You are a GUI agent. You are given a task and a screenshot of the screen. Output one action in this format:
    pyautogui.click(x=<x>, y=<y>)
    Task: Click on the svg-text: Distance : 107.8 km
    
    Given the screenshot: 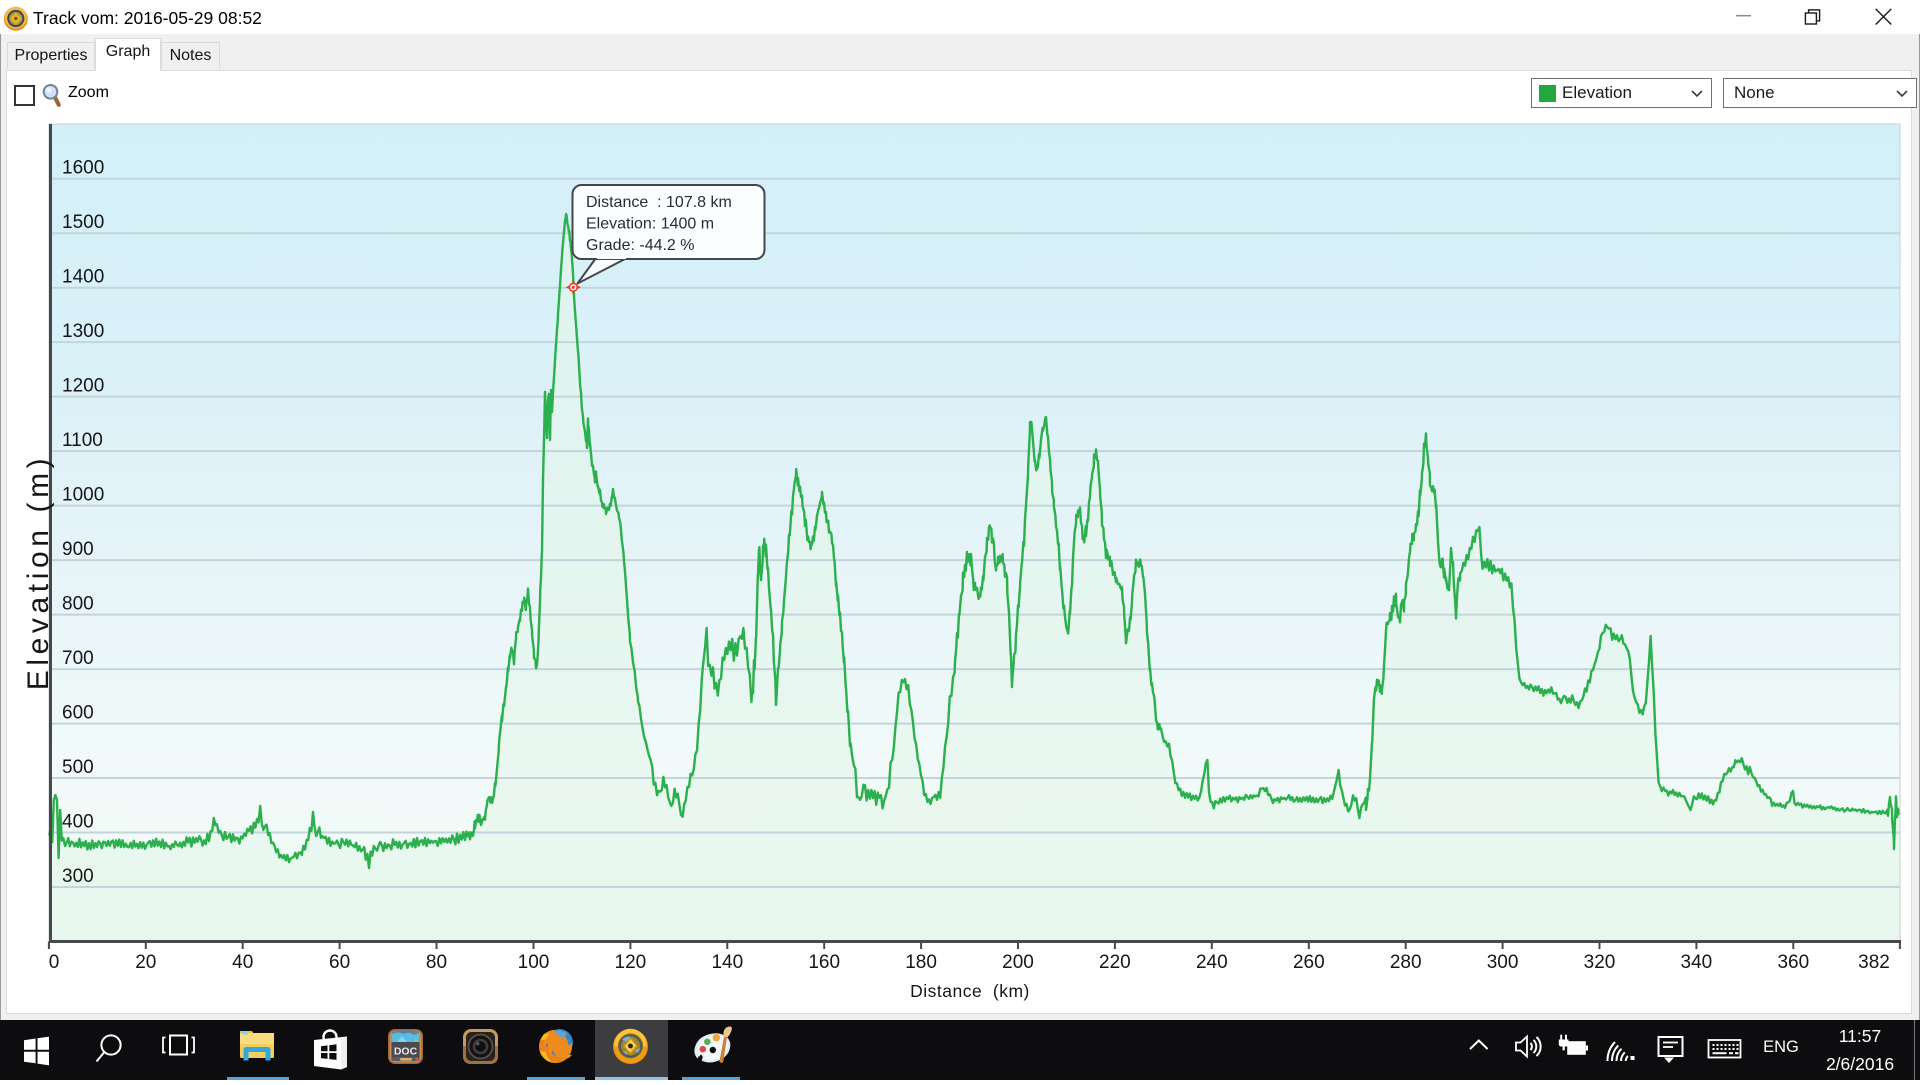 What is the action you would take?
    pyautogui.click(x=659, y=202)
    